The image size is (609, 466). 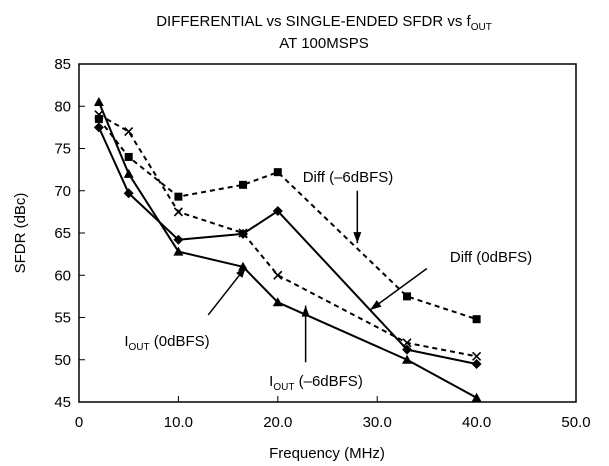 What do you see at coordinates (316, 383) in the screenshot?
I see `annotation-iout-minus6dbfs: IOUT (–6dBFS)` at bounding box center [316, 383].